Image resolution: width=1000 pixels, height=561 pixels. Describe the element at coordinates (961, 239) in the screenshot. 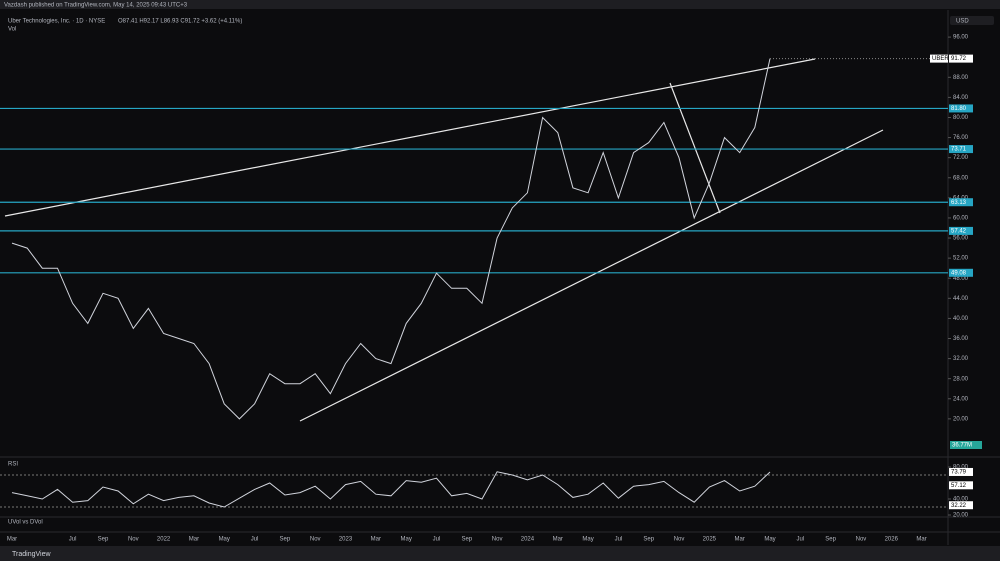

I see `y-tick-label: 56.00` at that location.